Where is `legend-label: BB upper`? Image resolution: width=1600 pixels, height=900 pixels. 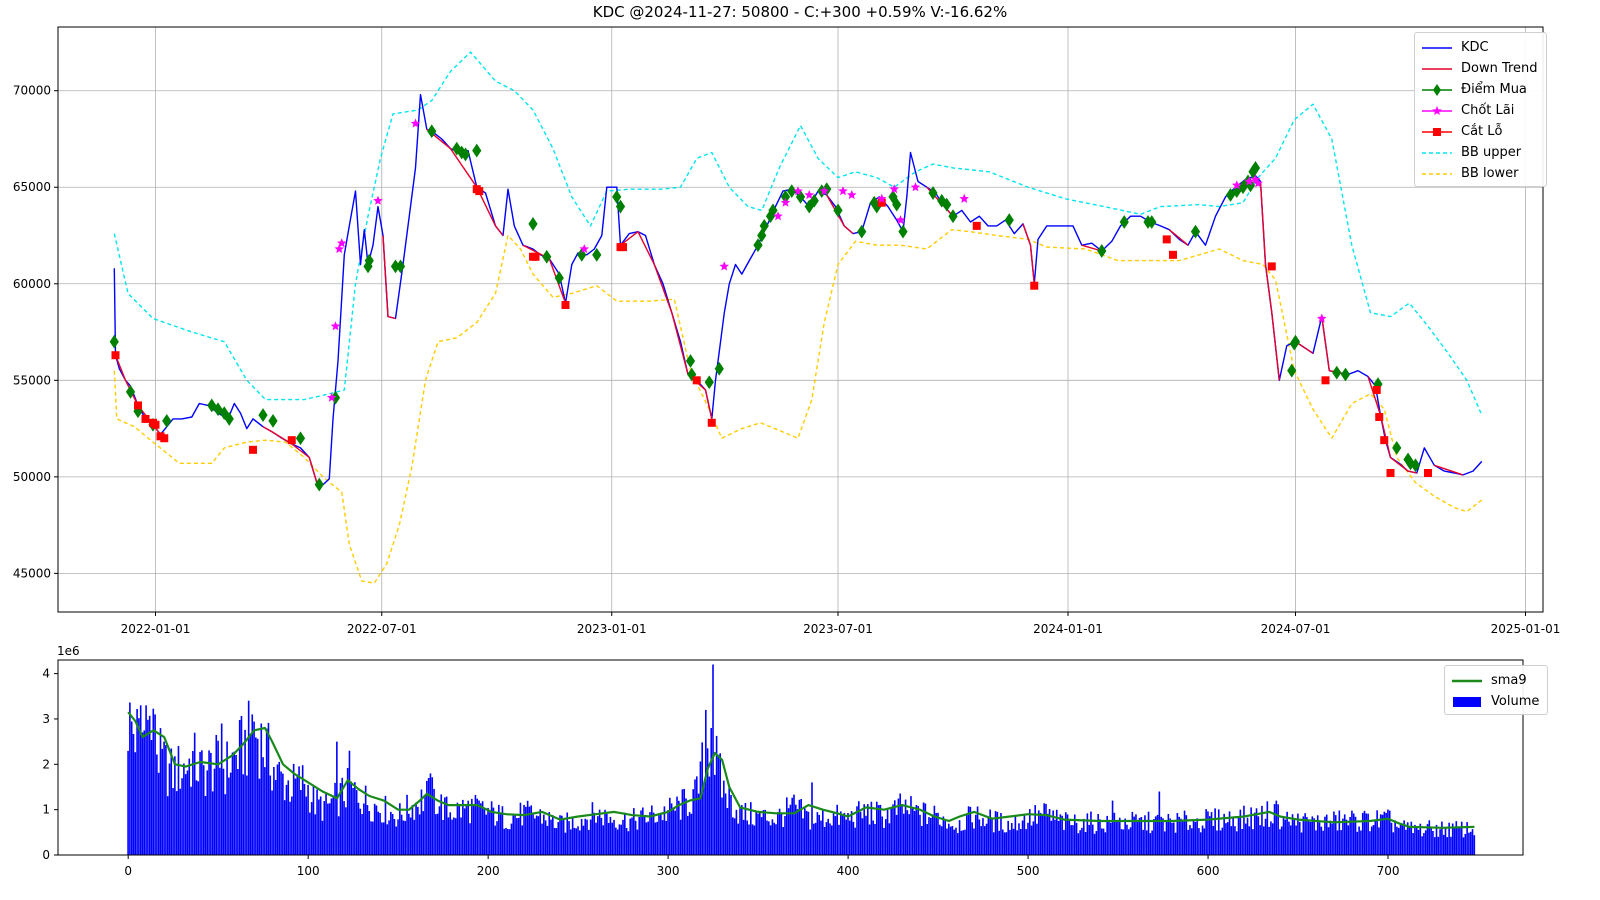
legend-label: BB upper is located at coordinates (1491, 152).